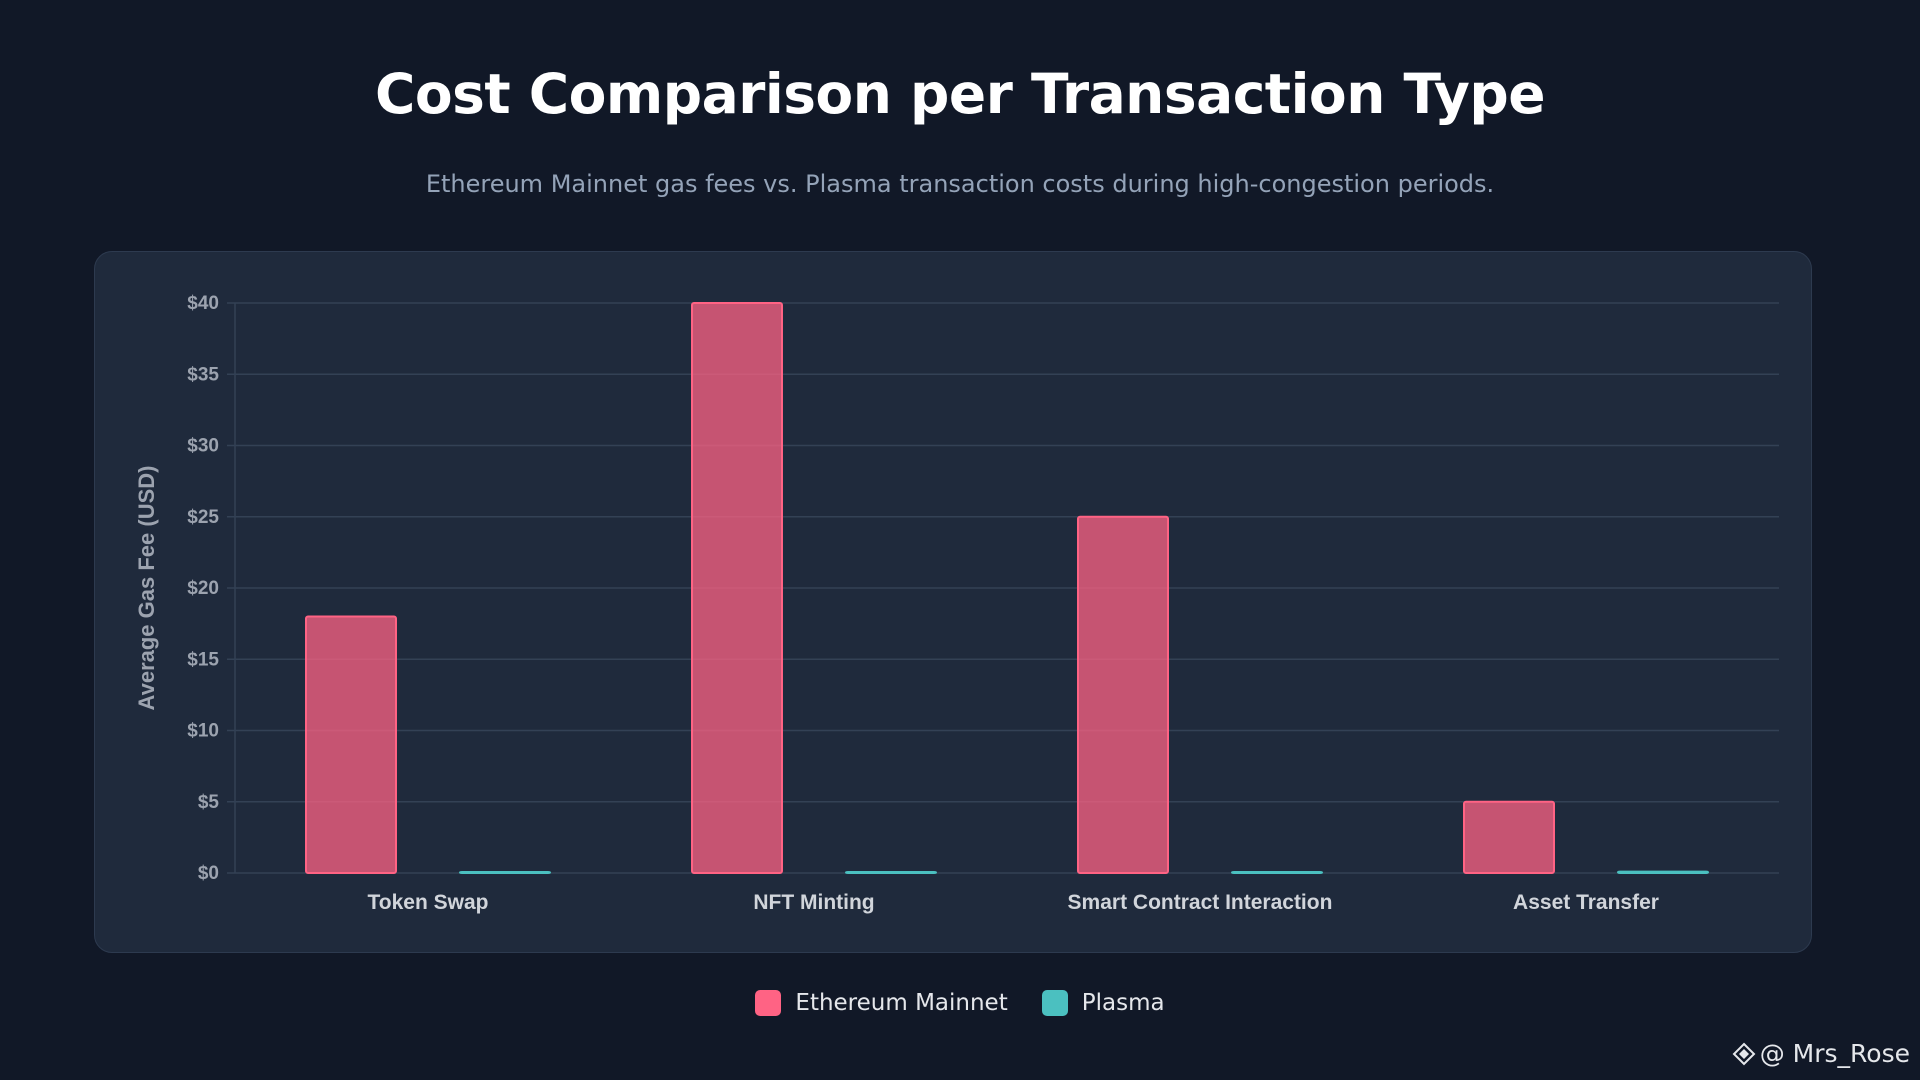 The height and width of the screenshot is (1080, 1920). I want to click on y-tick-label: $10, so click(203, 731).